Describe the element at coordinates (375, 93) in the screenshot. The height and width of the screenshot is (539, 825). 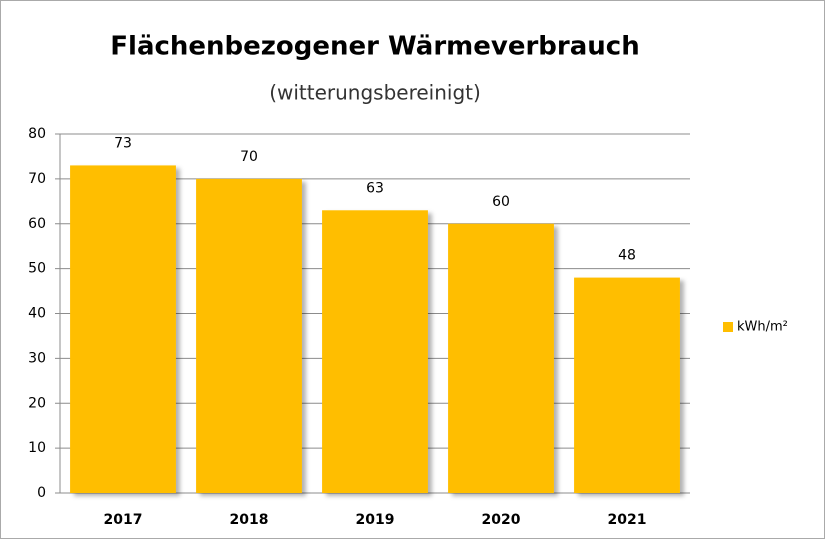
I see `chart-subtitle: (witterungsbereinigt)` at that location.